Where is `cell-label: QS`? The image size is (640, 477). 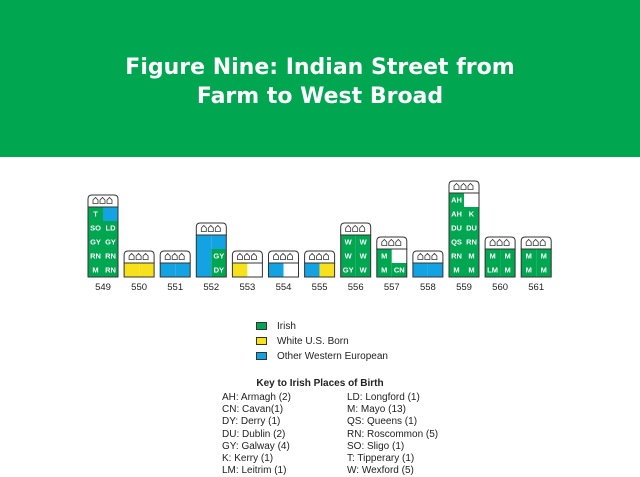
cell-label: QS is located at coordinates (456, 242).